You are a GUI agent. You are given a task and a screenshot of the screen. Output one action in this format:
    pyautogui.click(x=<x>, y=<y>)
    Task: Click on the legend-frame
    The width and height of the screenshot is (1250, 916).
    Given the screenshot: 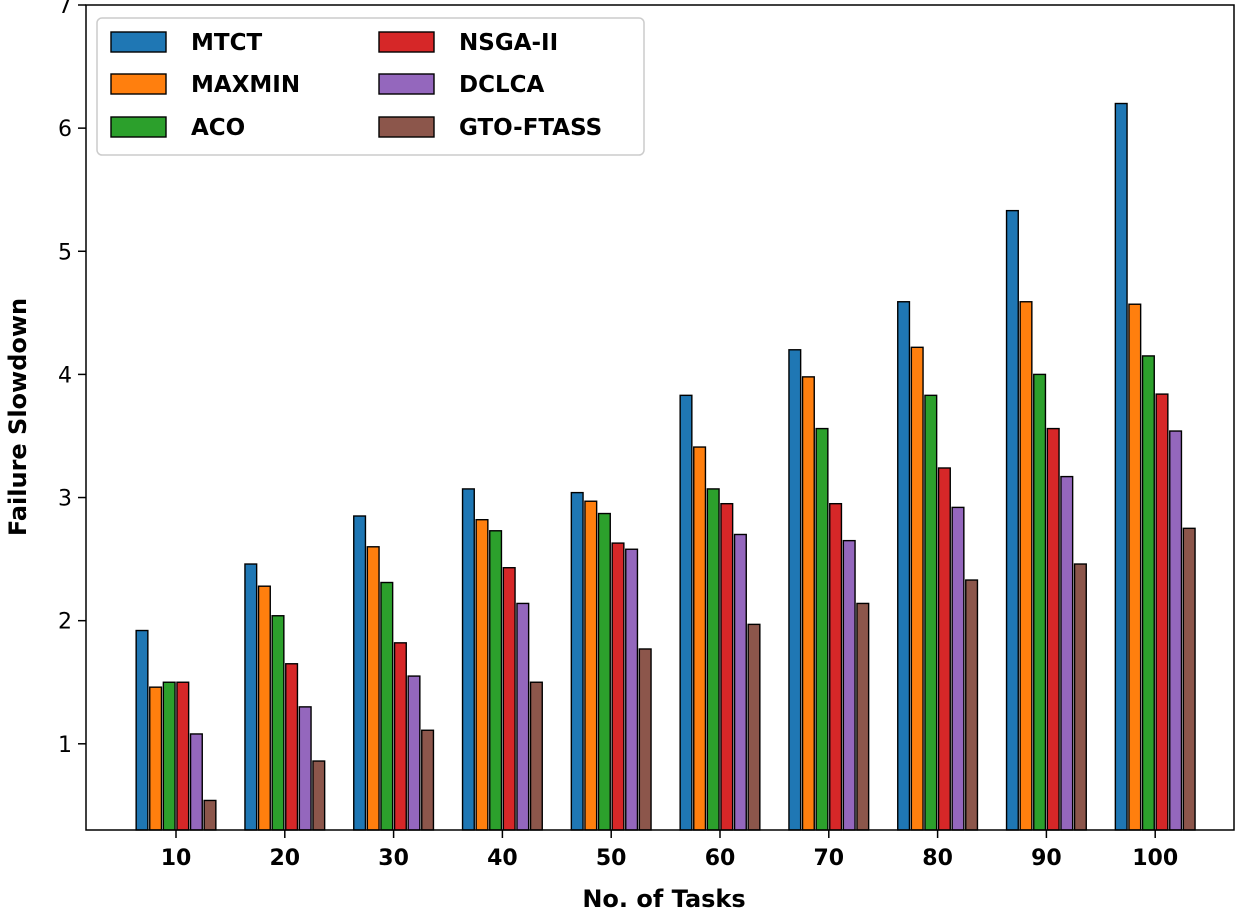 What is the action you would take?
    pyautogui.click(x=370, y=86)
    